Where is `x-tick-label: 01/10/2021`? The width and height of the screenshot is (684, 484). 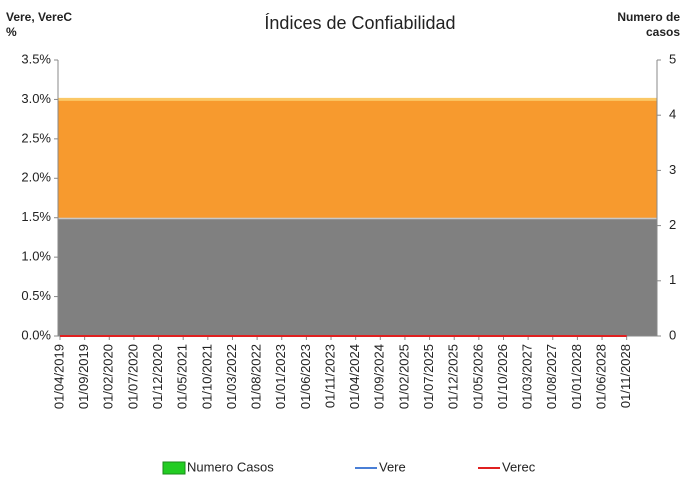
x-tick-label: 01/10/2021 is located at coordinates (206, 376).